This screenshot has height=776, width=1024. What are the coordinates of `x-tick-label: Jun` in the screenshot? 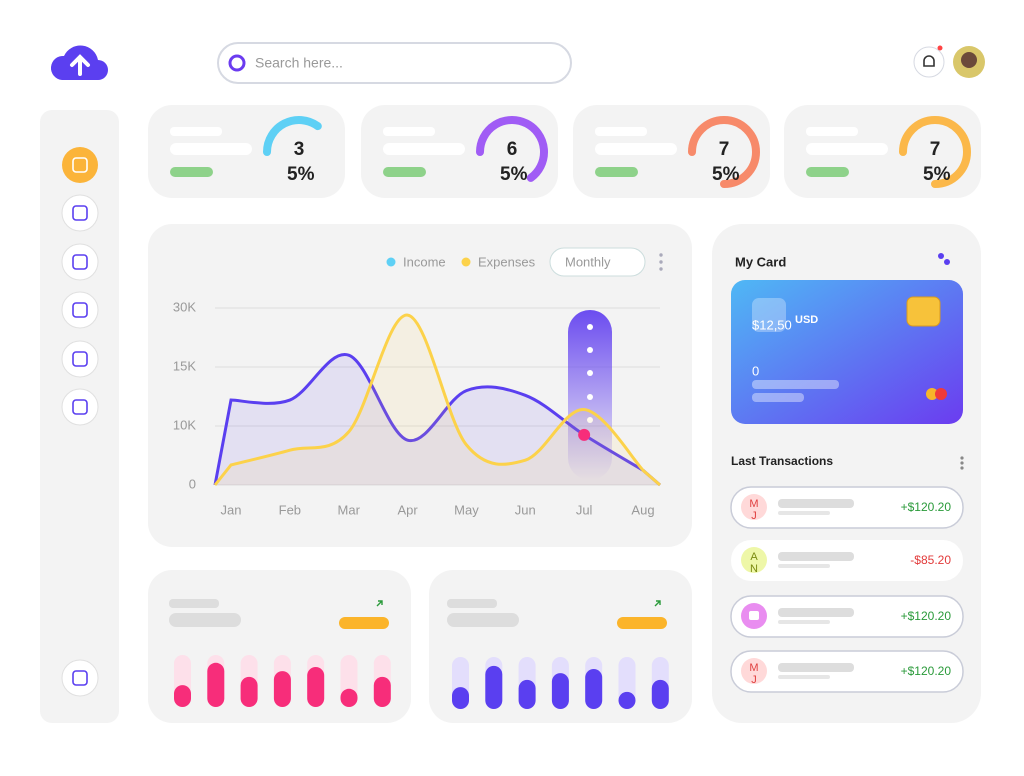 It's located at (525, 509).